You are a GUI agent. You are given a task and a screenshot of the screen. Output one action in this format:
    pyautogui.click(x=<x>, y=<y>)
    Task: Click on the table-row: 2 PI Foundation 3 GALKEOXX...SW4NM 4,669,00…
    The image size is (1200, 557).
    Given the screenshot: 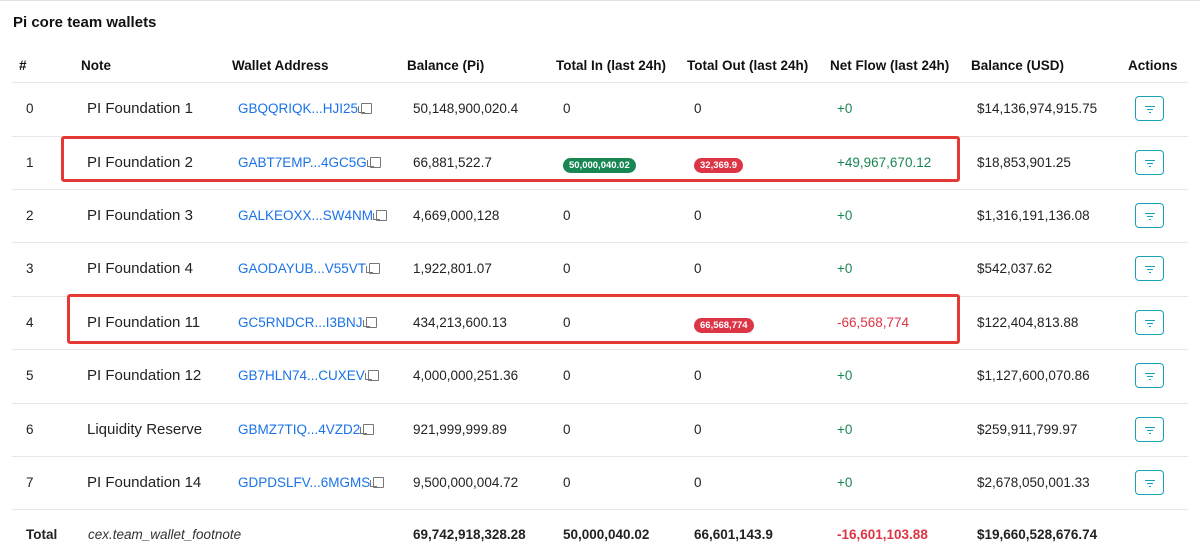 What is the action you would take?
    pyautogui.click(x=600, y=216)
    